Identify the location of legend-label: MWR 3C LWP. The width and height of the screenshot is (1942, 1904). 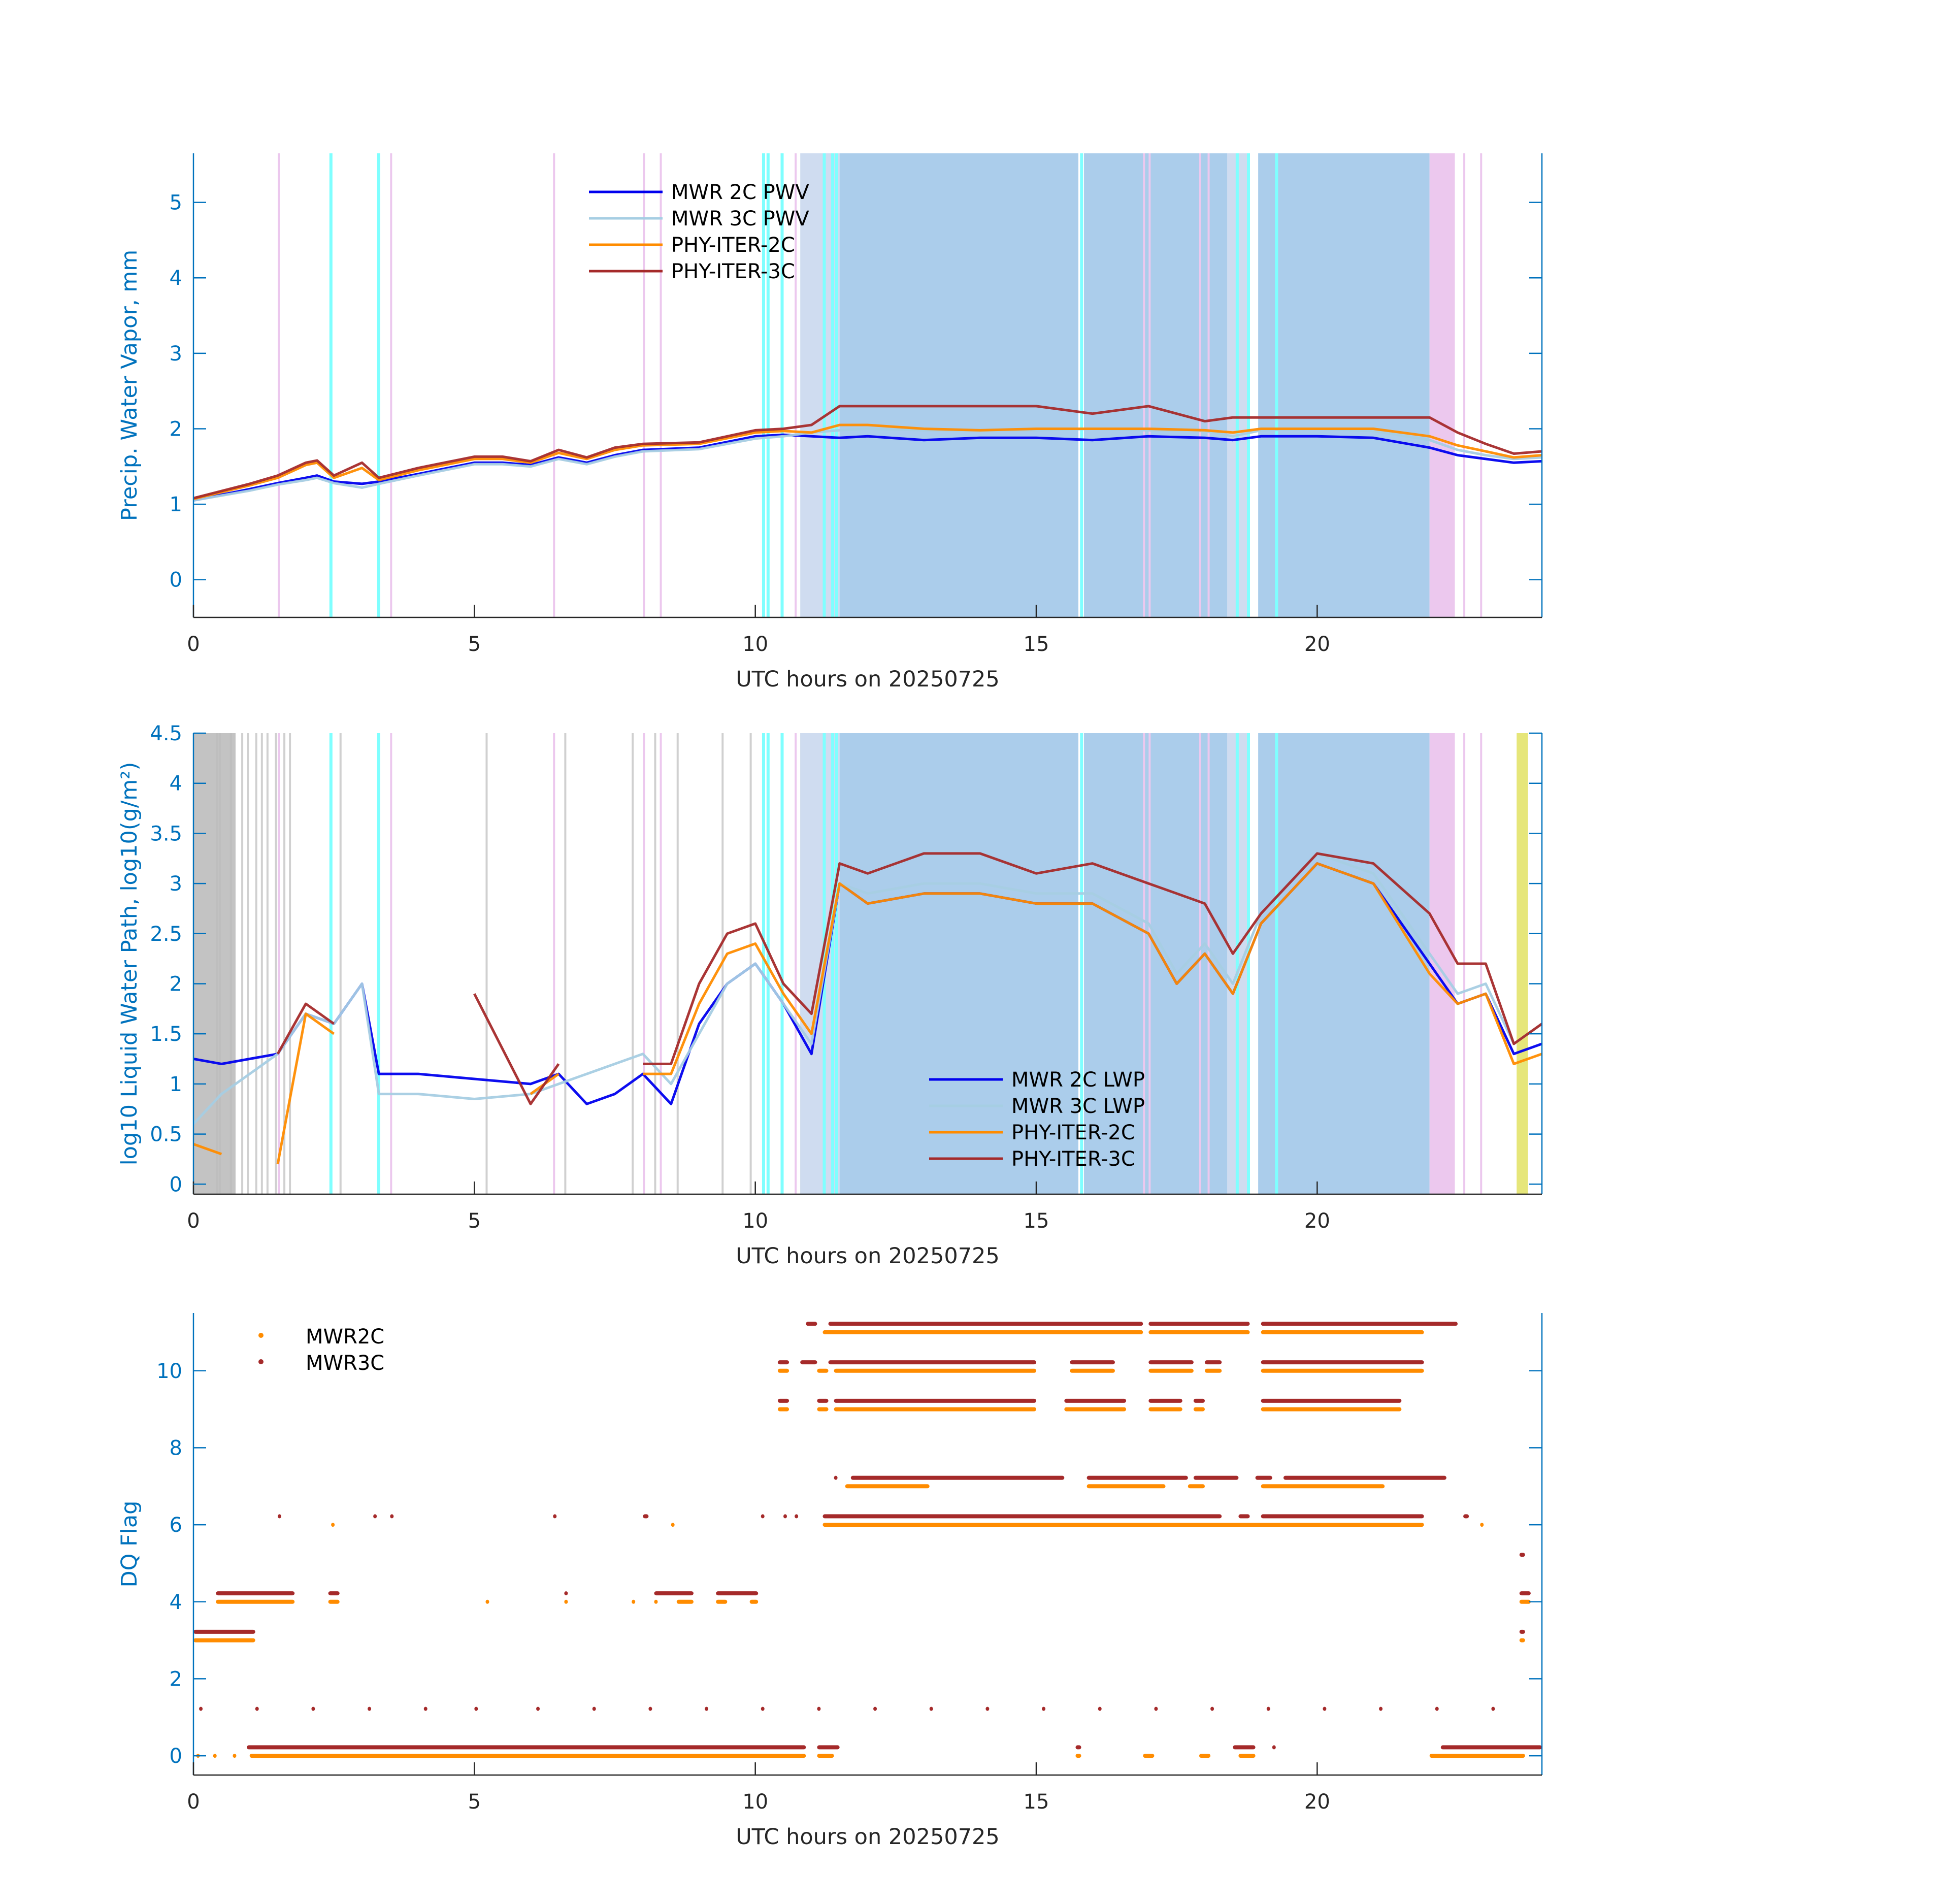
(1078, 1107).